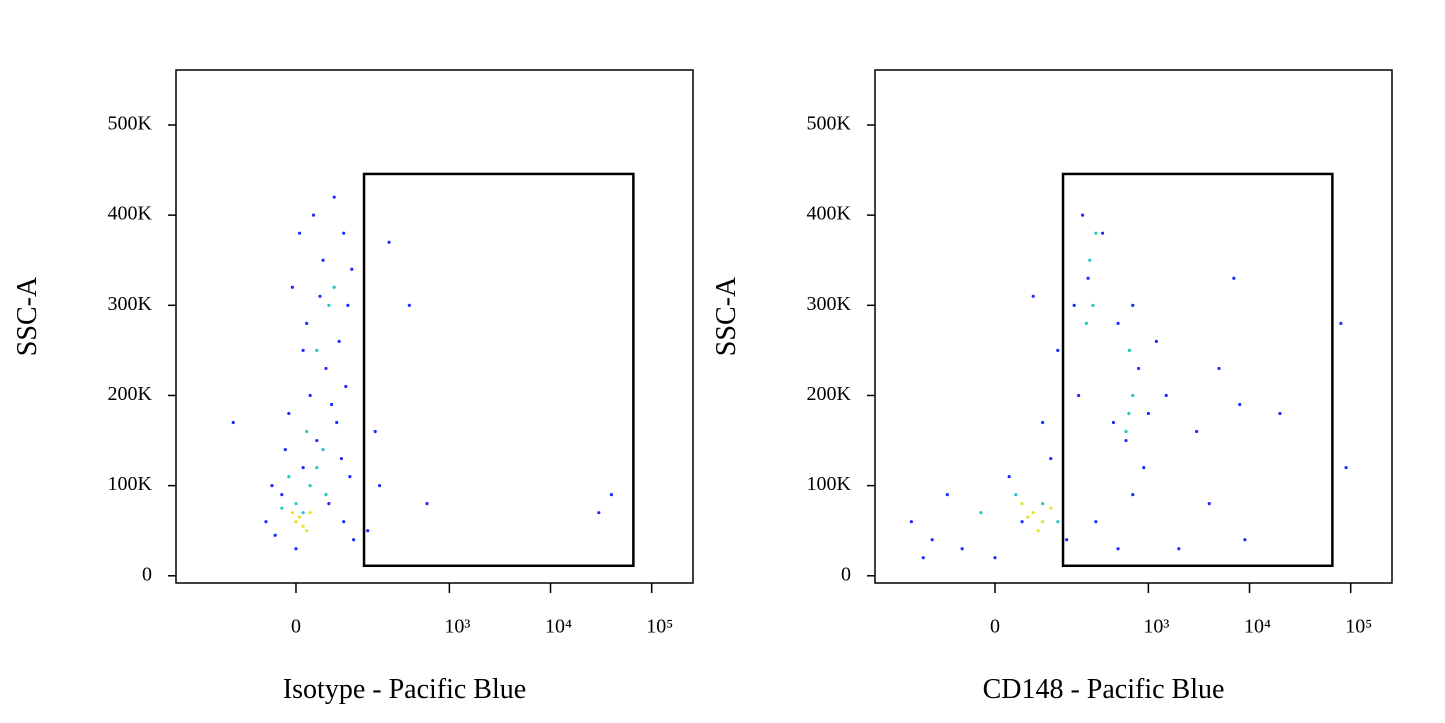  I want to click on x-axis-label: Isotype - Pacific Blue, so click(404, 689).